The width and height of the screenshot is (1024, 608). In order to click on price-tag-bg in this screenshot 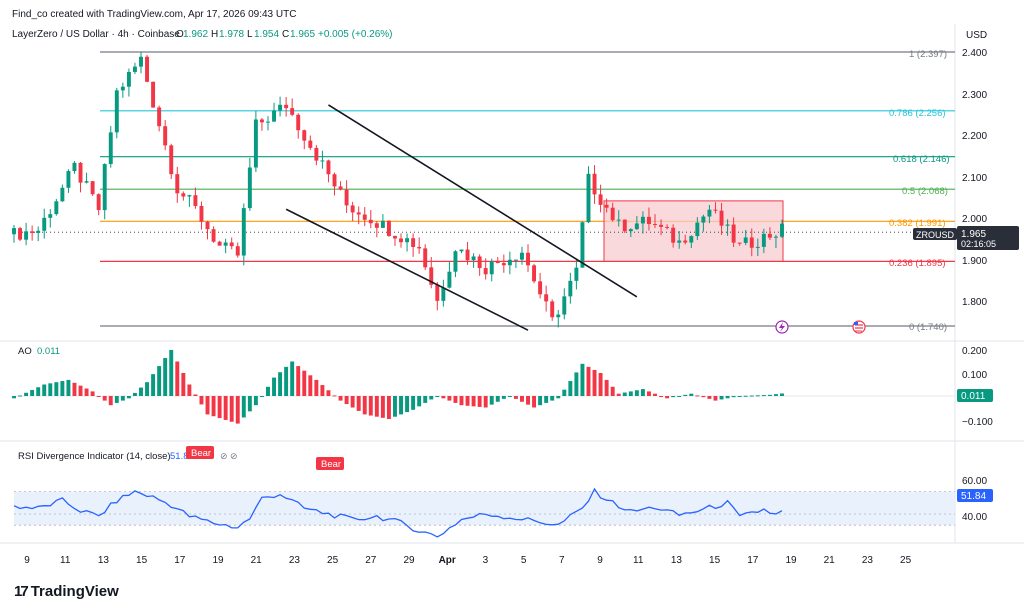, I will do `click(988, 238)`.